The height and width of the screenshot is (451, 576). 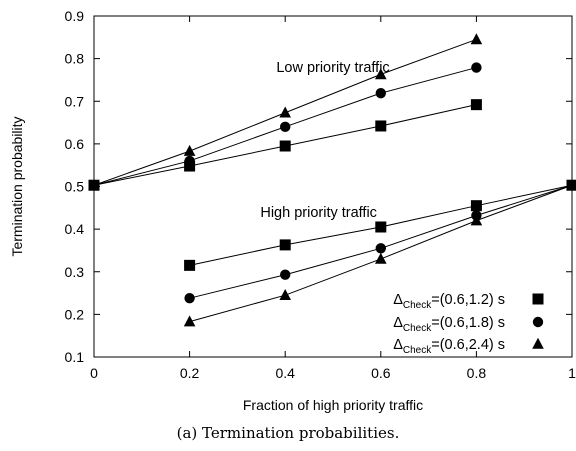 What do you see at coordinates (75, 272) in the screenshot?
I see `y-tick-label: 0.3` at bounding box center [75, 272].